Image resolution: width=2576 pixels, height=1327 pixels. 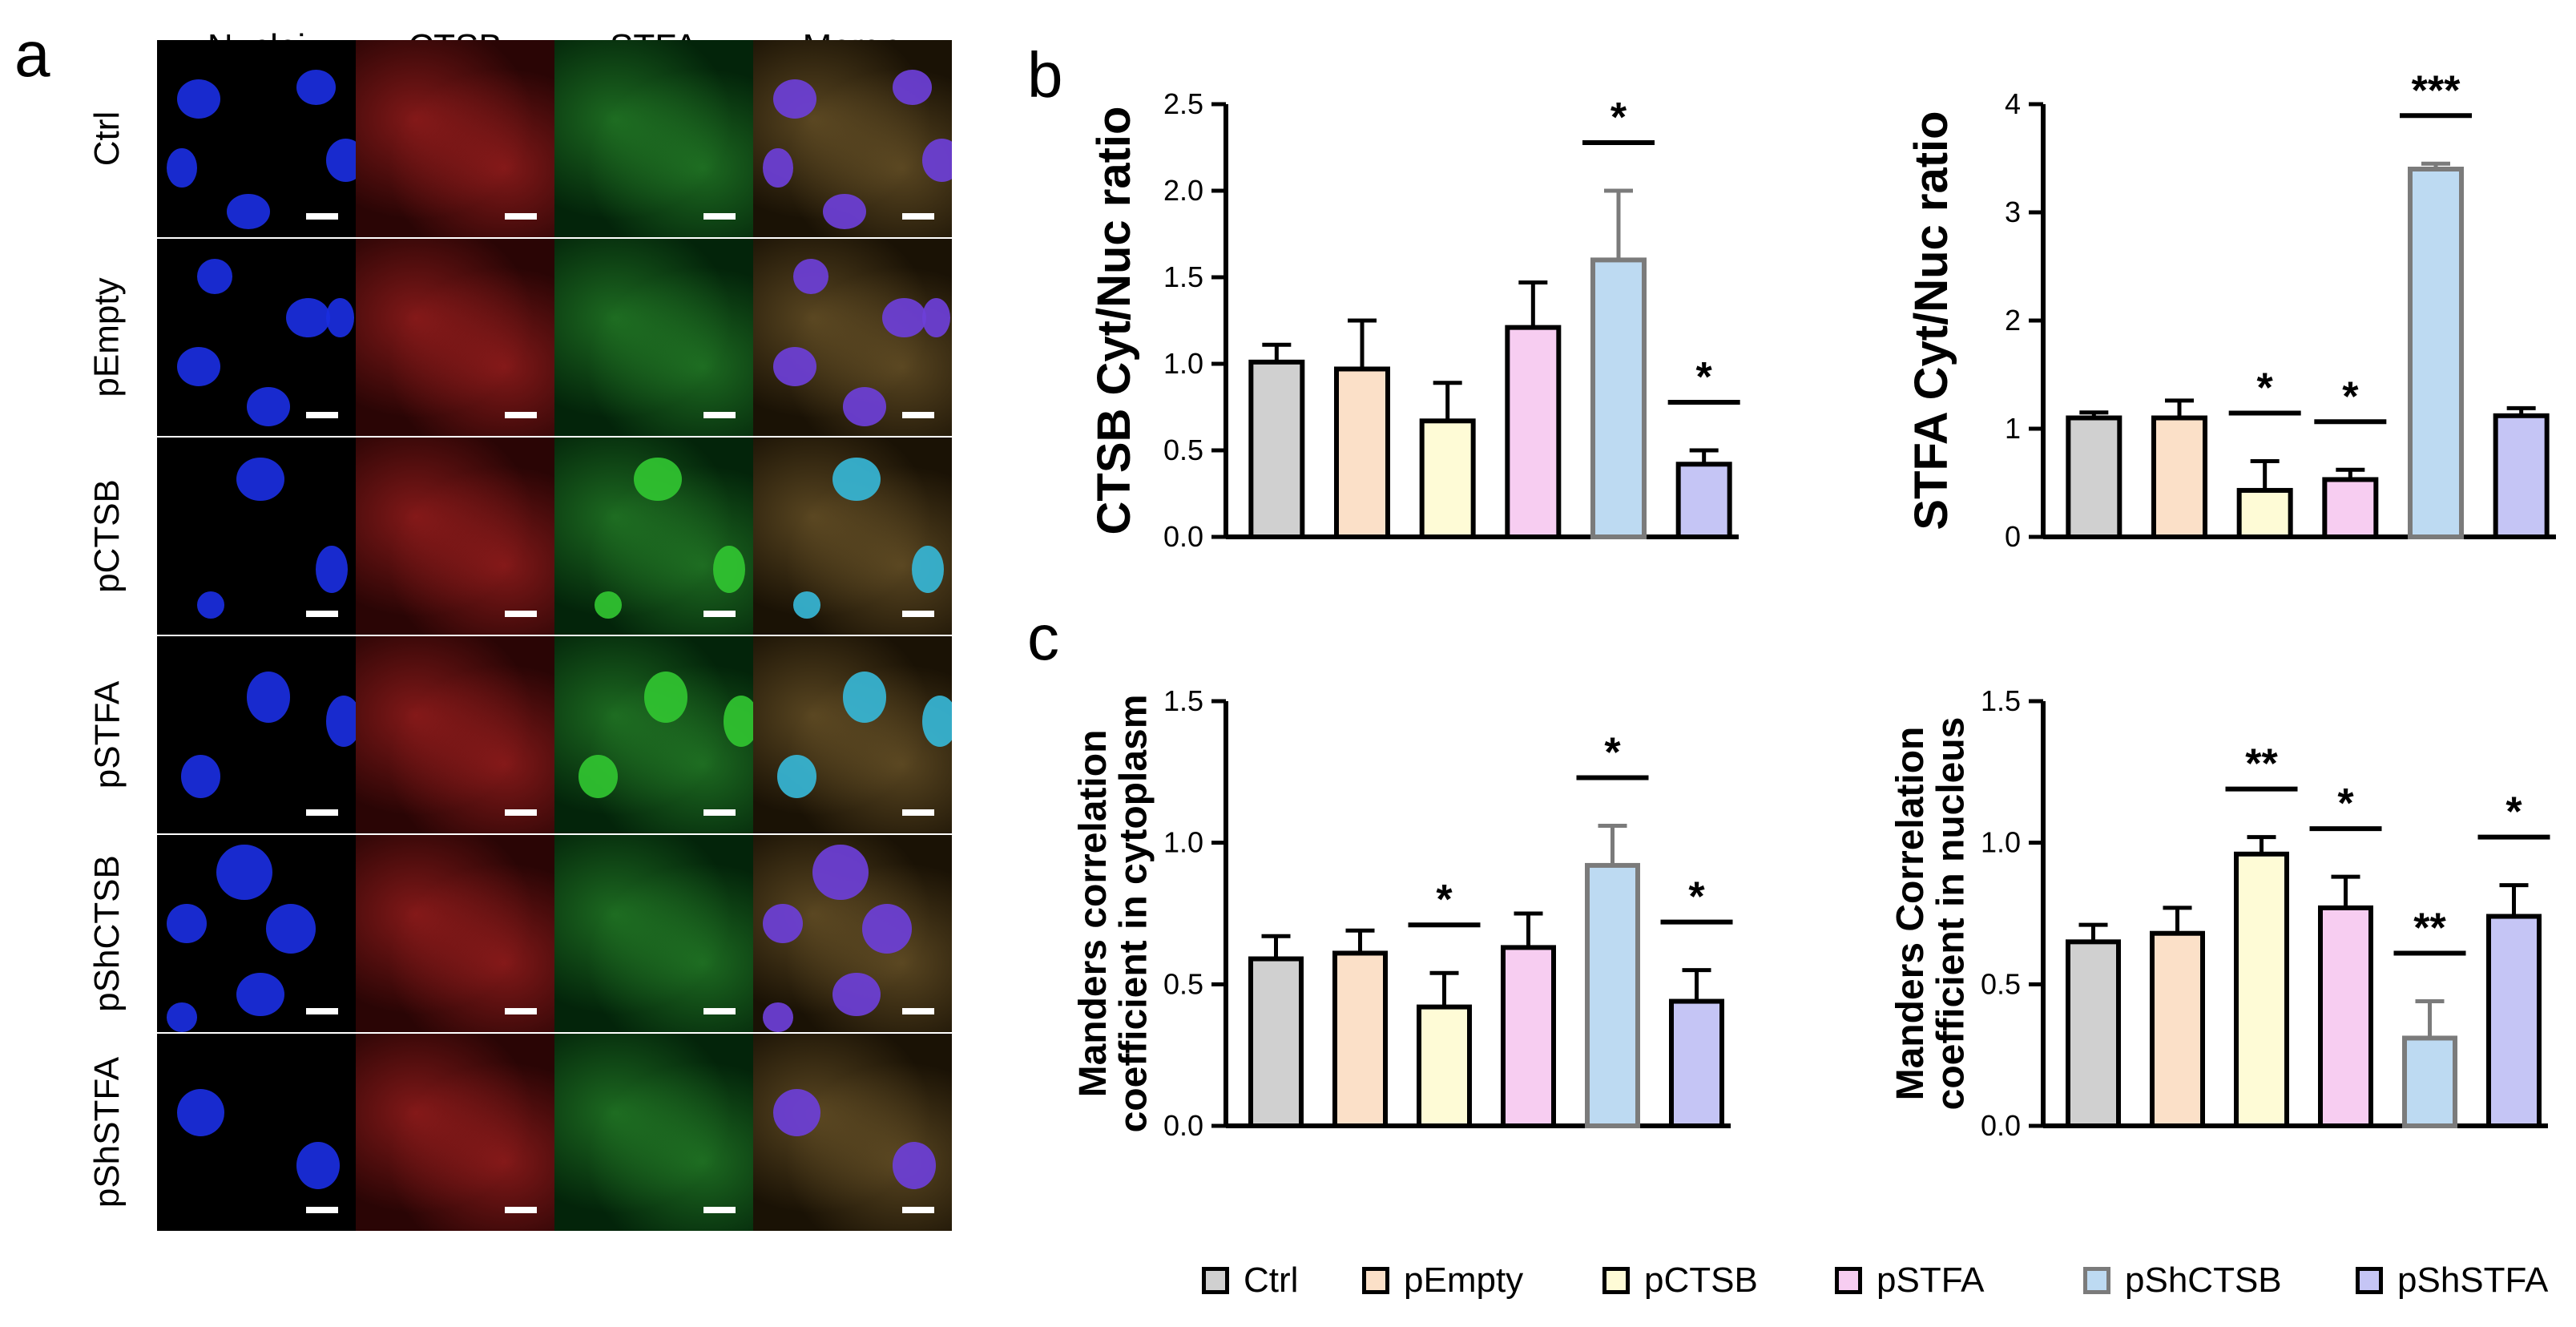 What do you see at coordinates (1414, 312) in the screenshot?
I see `chart-ctsb-cyt-nuc-ratio: 0.0 0.5 1.0 1.5 2.0 2.5 CTSB Cyt/Nuc ratio * *` at bounding box center [1414, 312].